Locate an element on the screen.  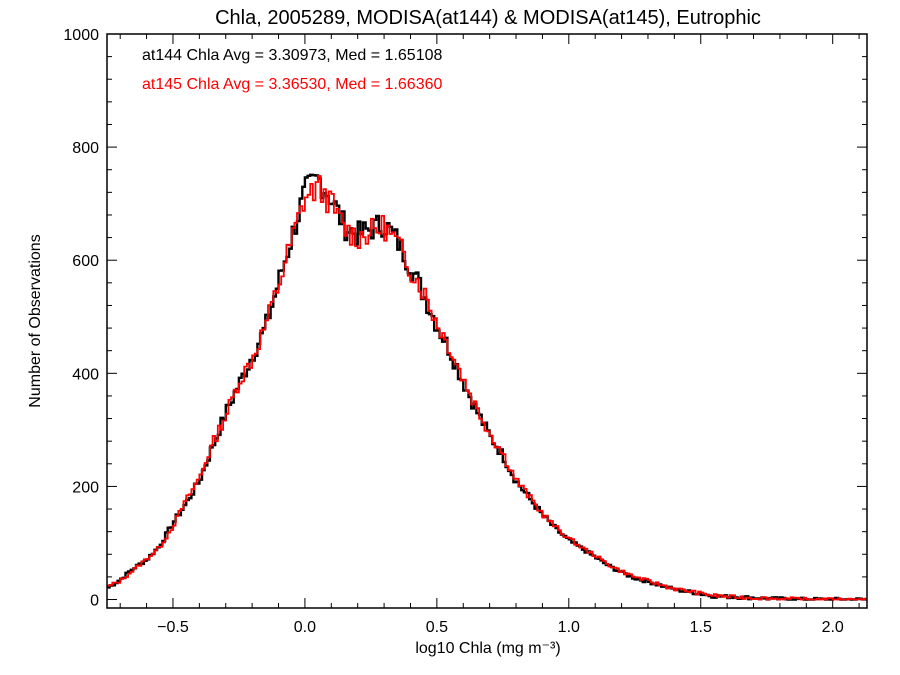
y-tick-label: 200 is located at coordinates (85, 487).